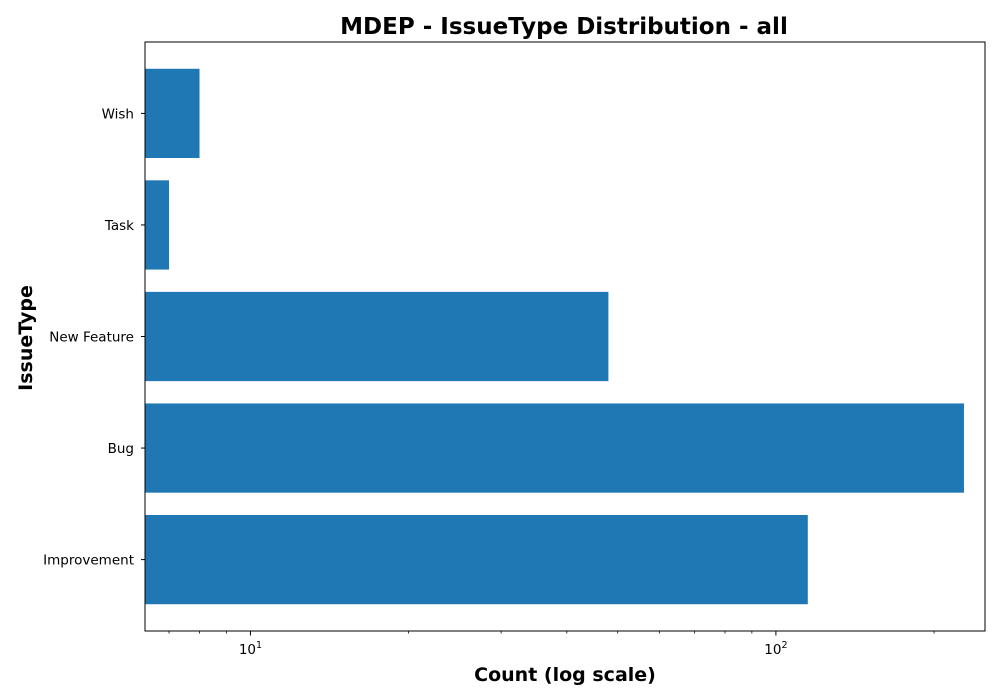  What do you see at coordinates (26, 338) in the screenshot?
I see `y-axis-label: IssueType` at bounding box center [26, 338].